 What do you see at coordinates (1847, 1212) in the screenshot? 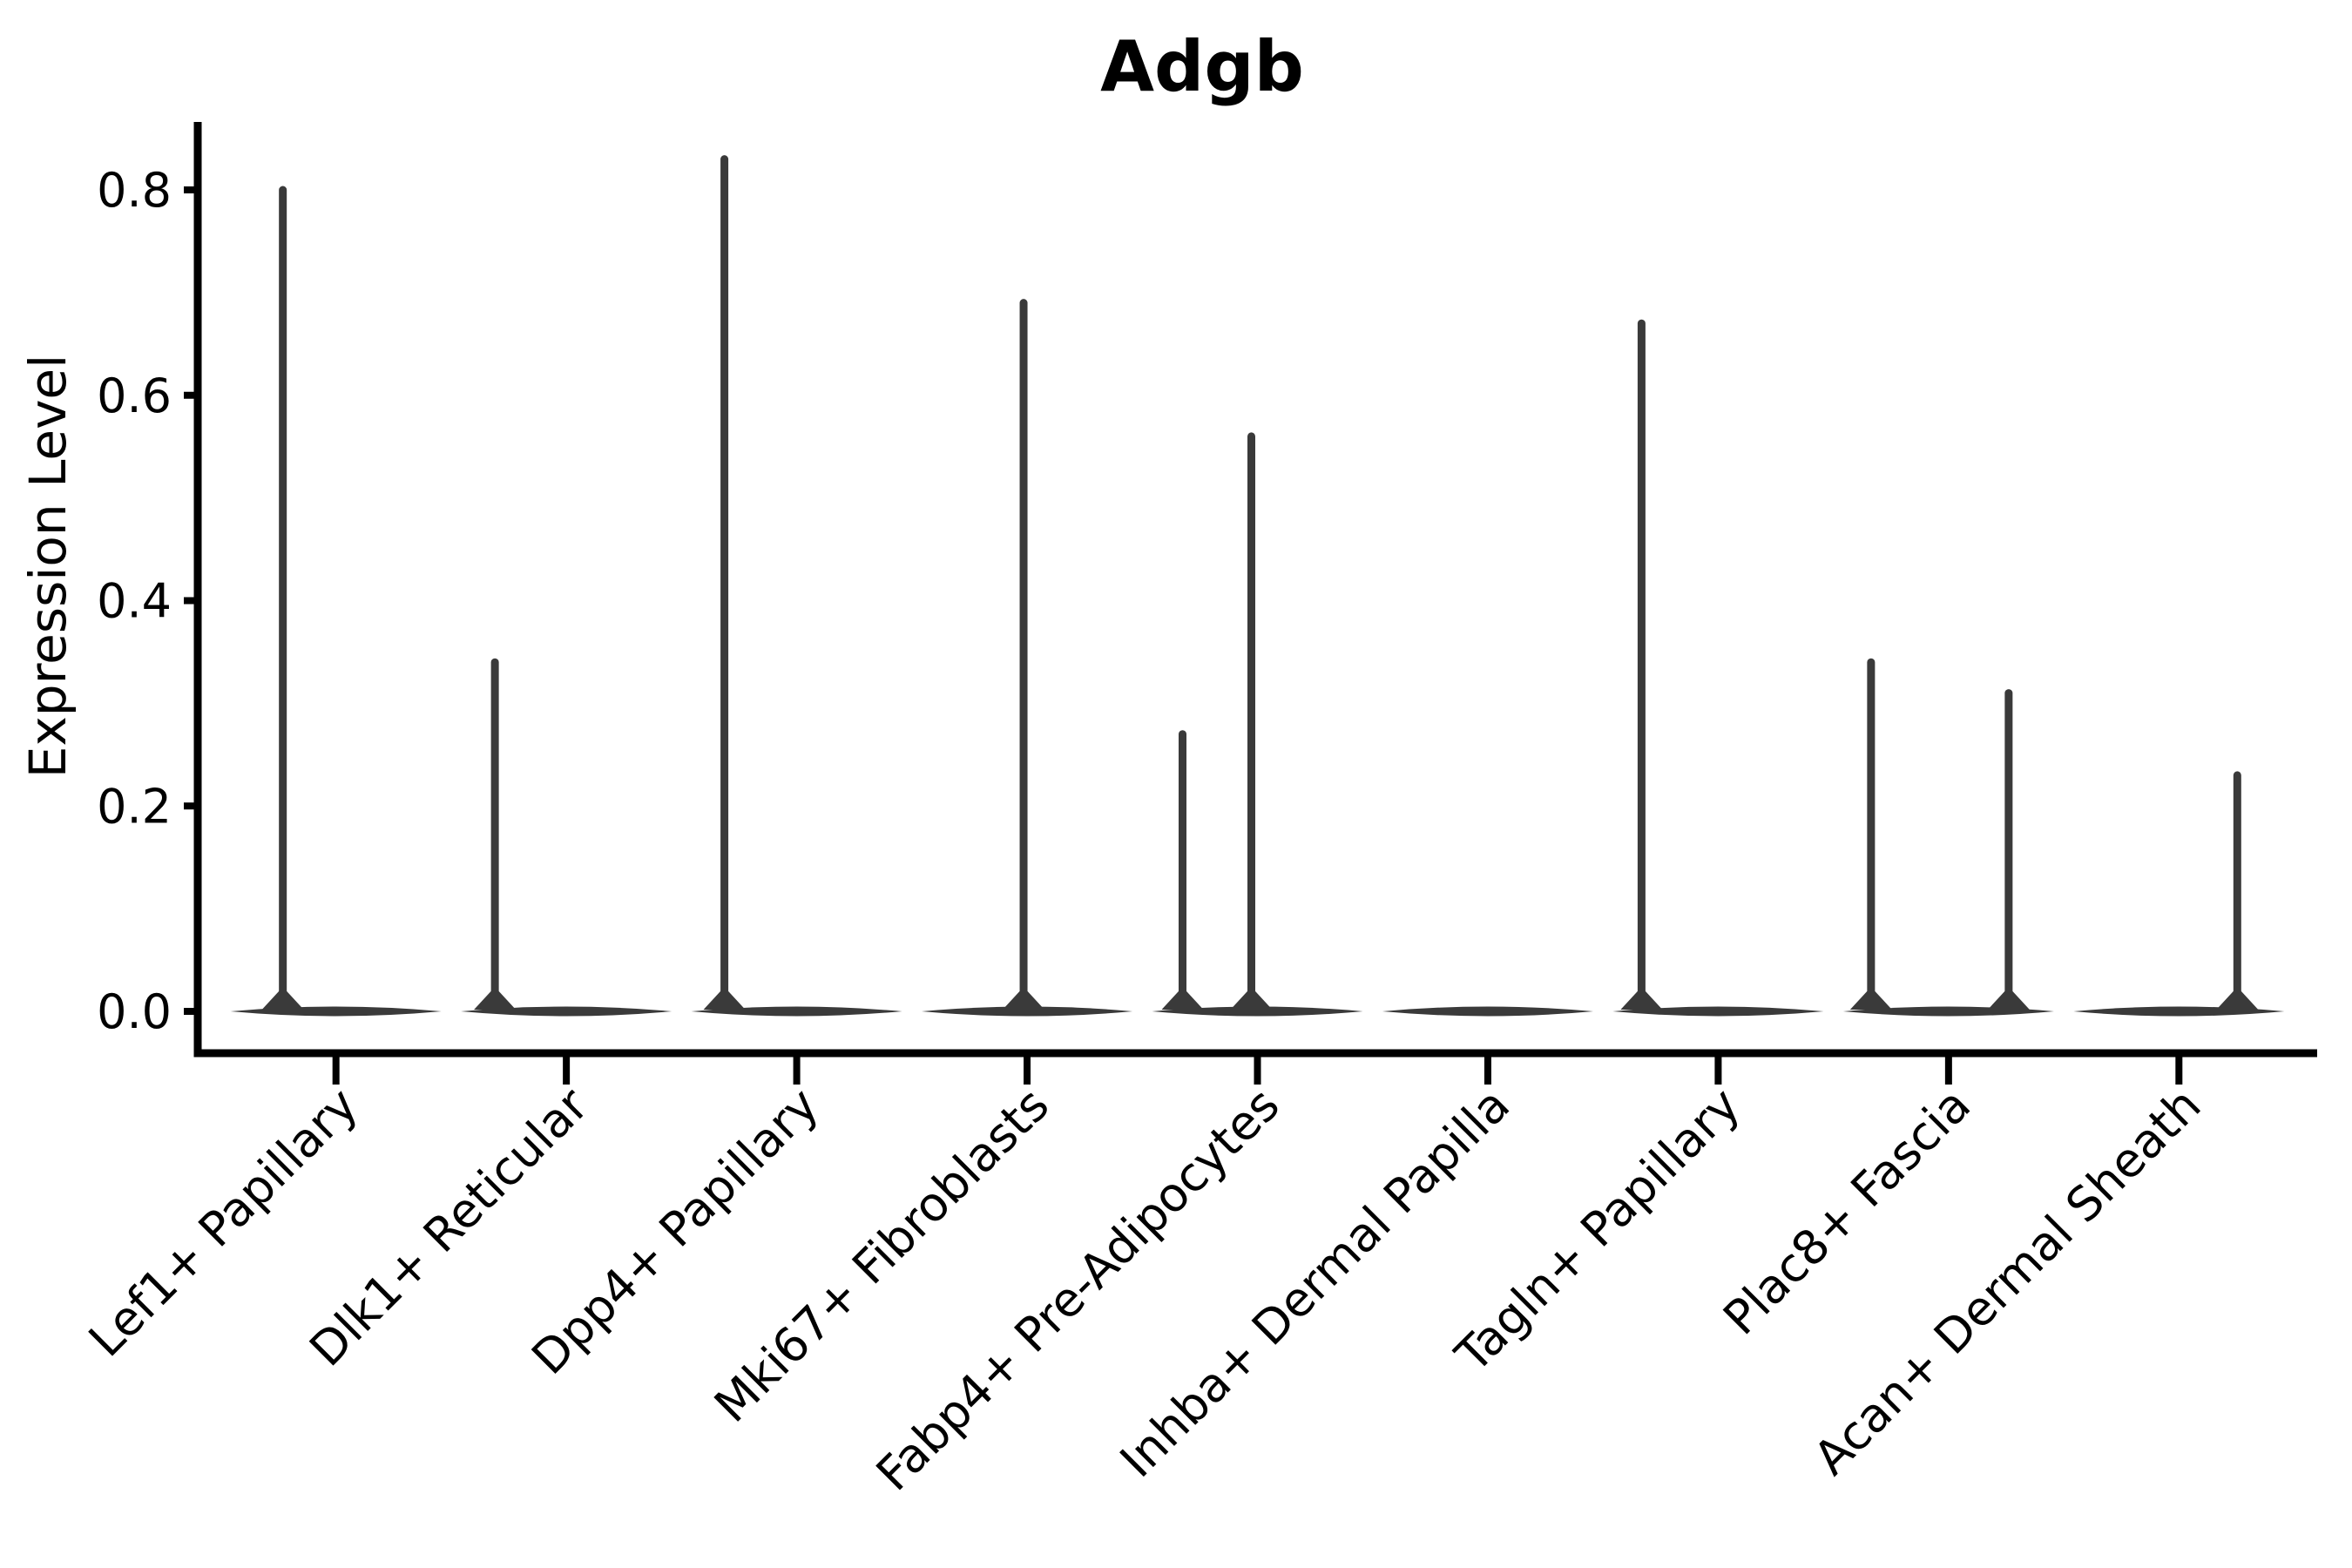
I see `x-tick-label: Plac8+ Fascia` at bounding box center [1847, 1212].